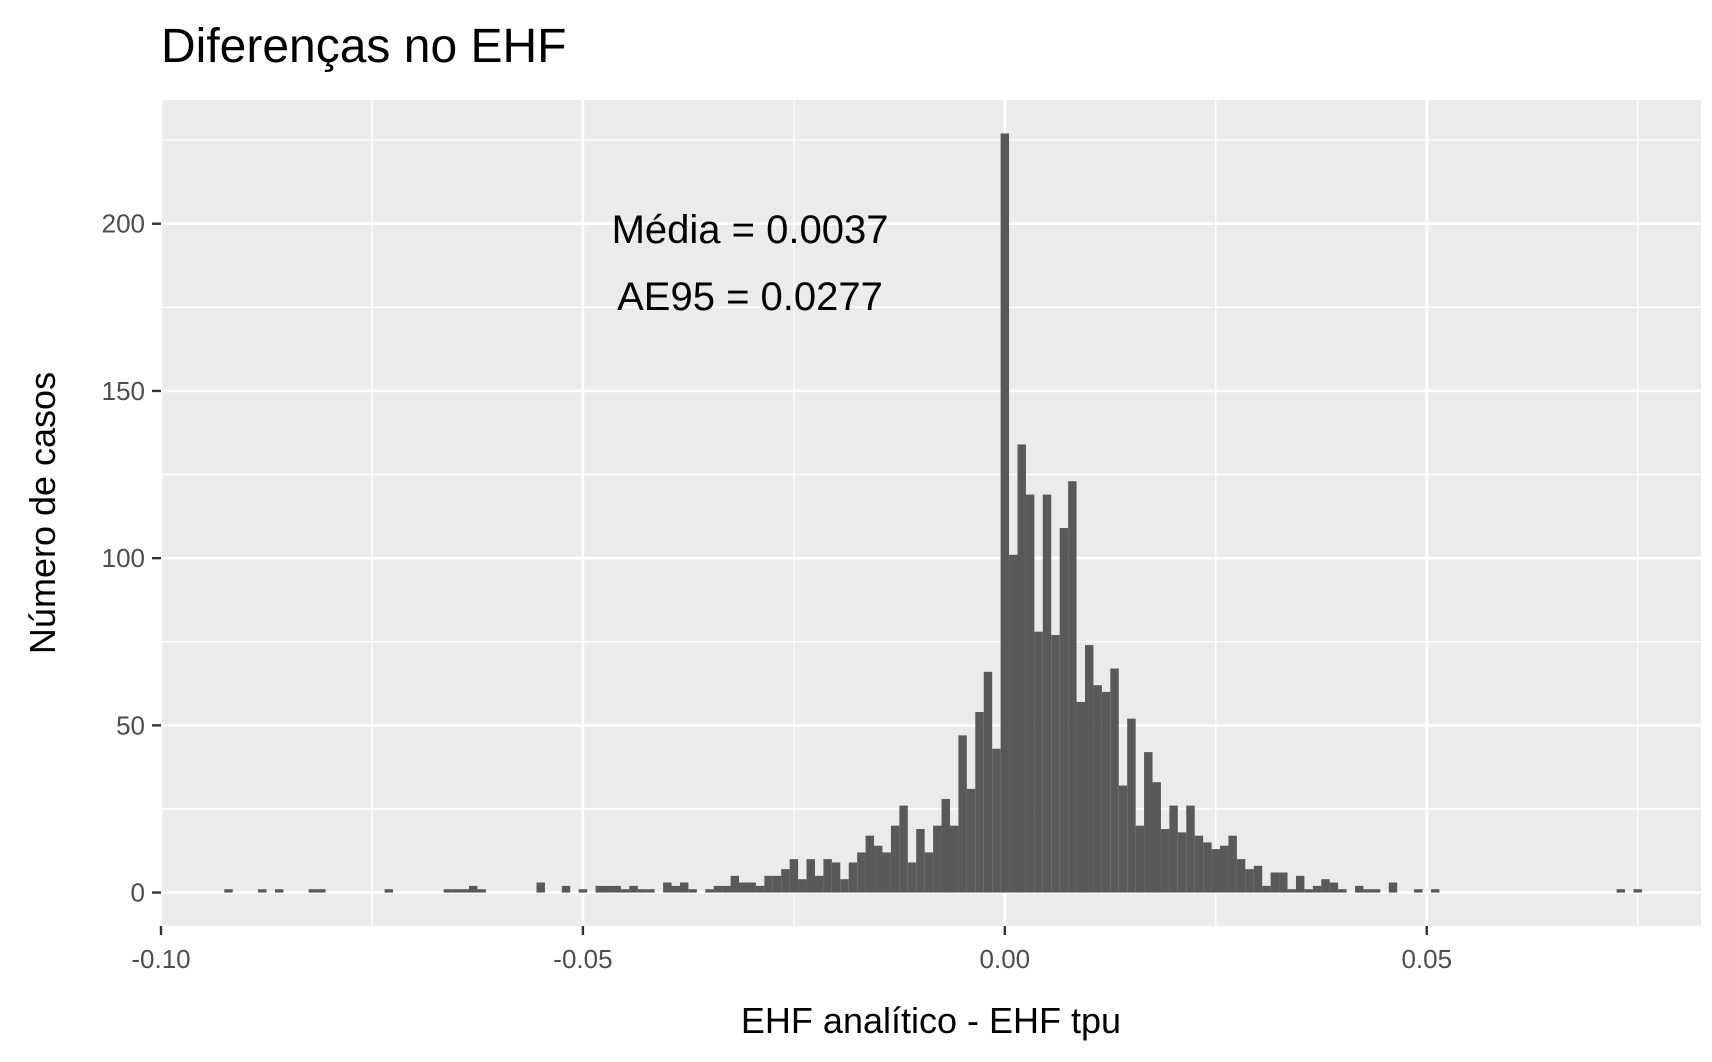  I want to click on y-tick-label: 100, so click(123, 558).